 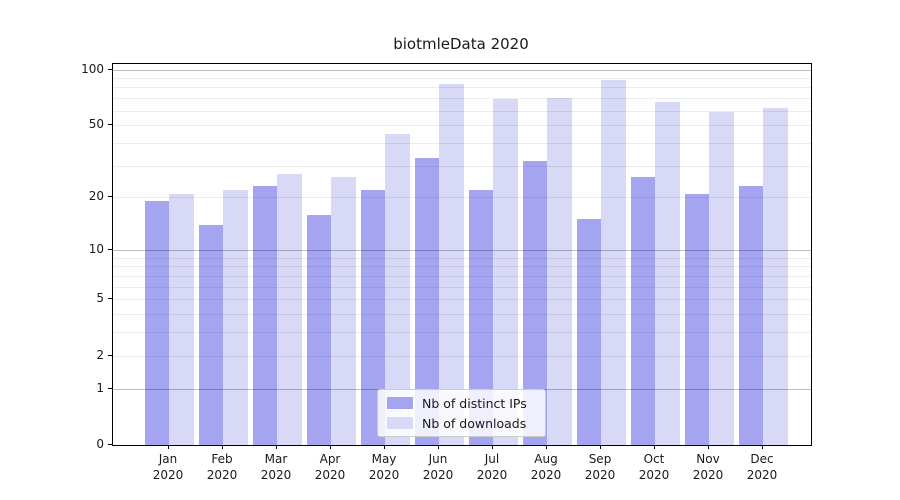 I want to click on y-axis-label-1: 1, so click(x=100, y=387).